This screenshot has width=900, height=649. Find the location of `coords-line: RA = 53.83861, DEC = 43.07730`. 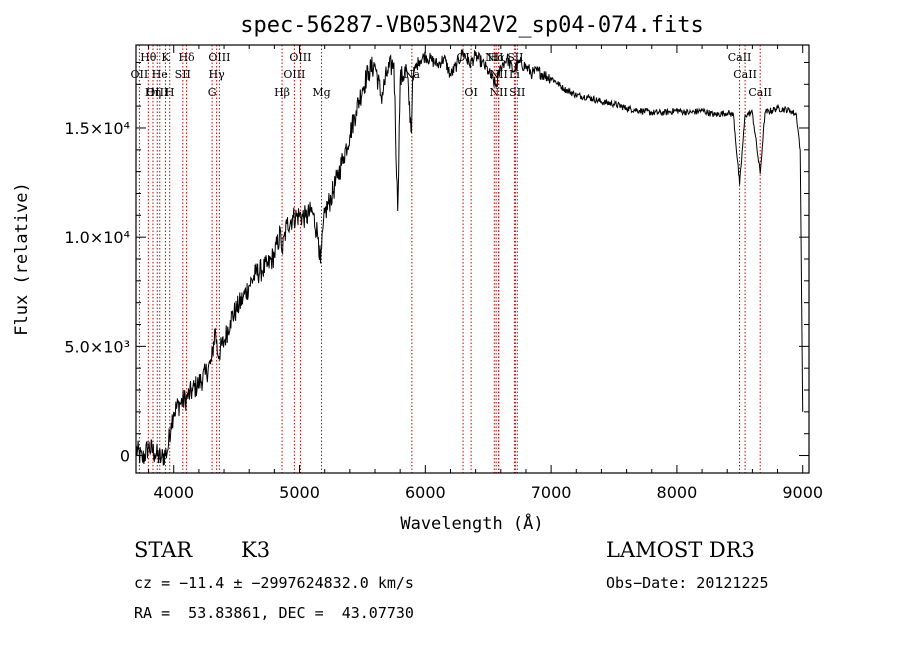

coords-line: RA = 53.83861, DEC = 43.07730 is located at coordinates (274, 613).